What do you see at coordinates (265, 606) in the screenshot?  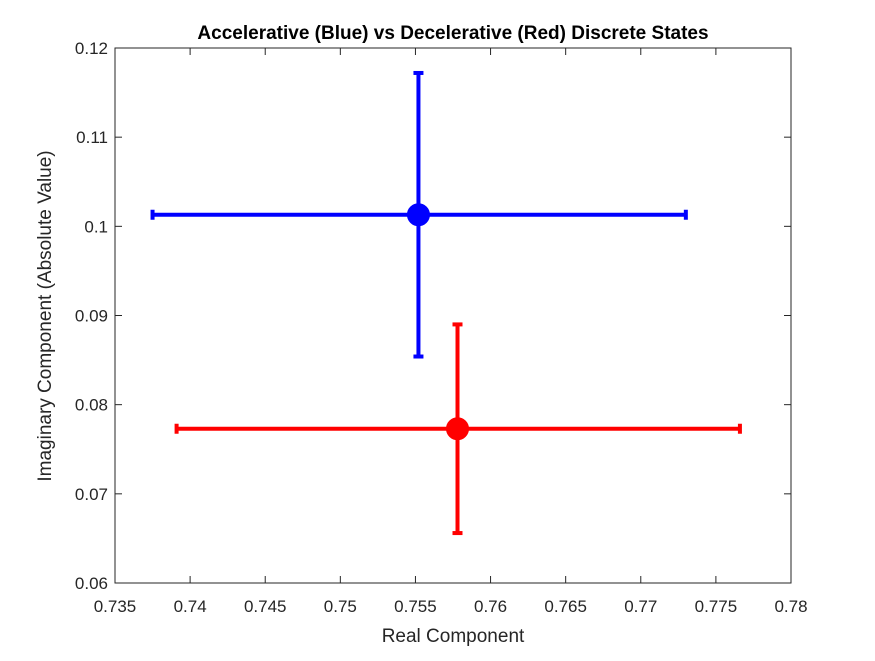 I see `x-tick-label: 0.745` at bounding box center [265, 606].